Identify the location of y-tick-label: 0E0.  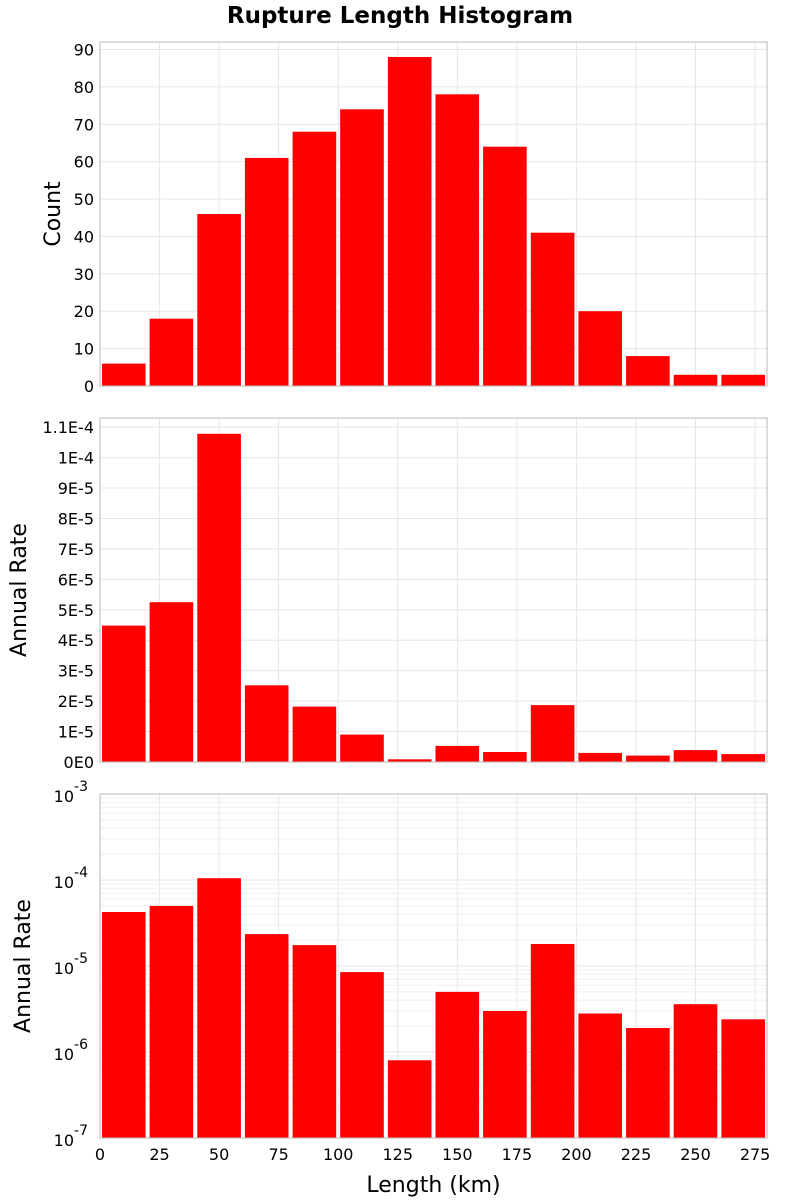
(79, 762).